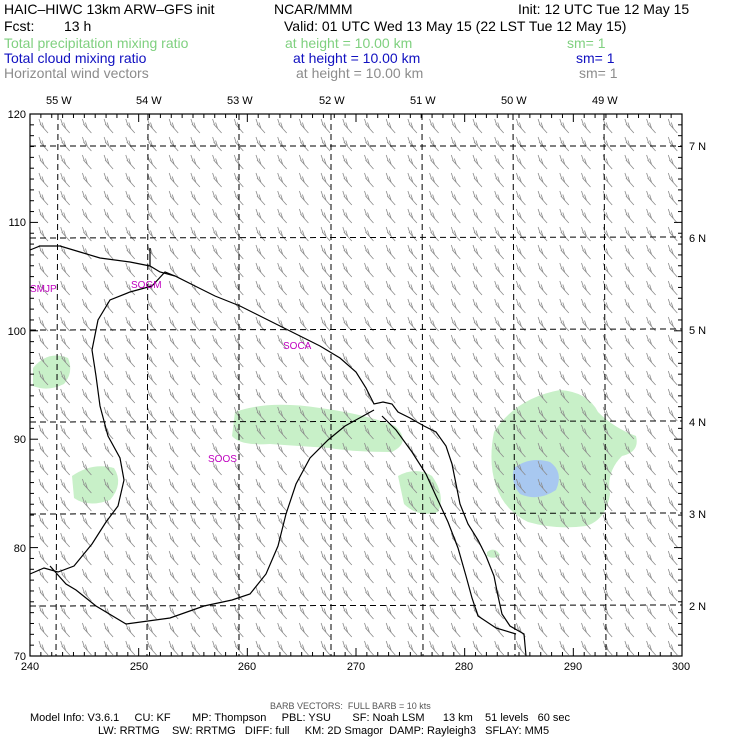 Image resolution: width=740 pixels, height=740 pixels. I want to click on field-sm-wind: sm= 1, so click(598, 73).